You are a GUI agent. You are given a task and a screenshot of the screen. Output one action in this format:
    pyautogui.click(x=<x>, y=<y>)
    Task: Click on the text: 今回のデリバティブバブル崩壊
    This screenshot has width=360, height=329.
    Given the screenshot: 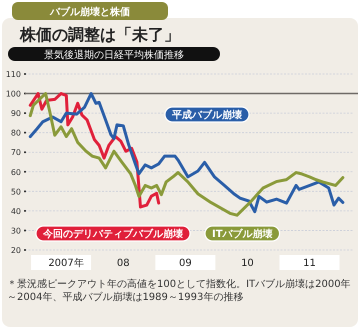 What is the action you would take?
    pyautogui.click(x=112, y=234)
    